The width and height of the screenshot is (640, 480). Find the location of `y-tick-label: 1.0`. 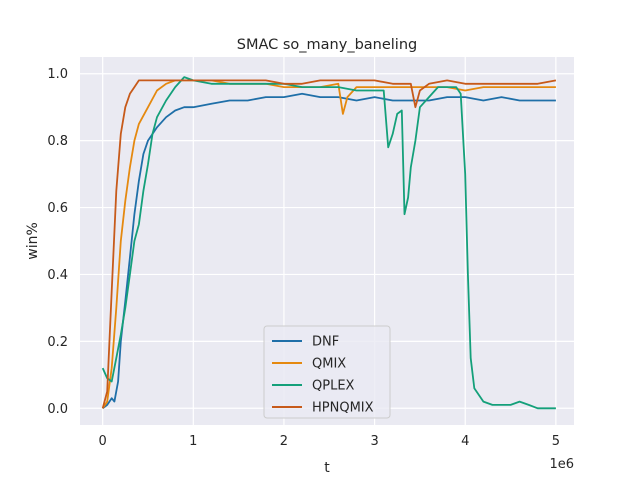

y-tick-label: 1.0 is located at coordinates (57, 74).